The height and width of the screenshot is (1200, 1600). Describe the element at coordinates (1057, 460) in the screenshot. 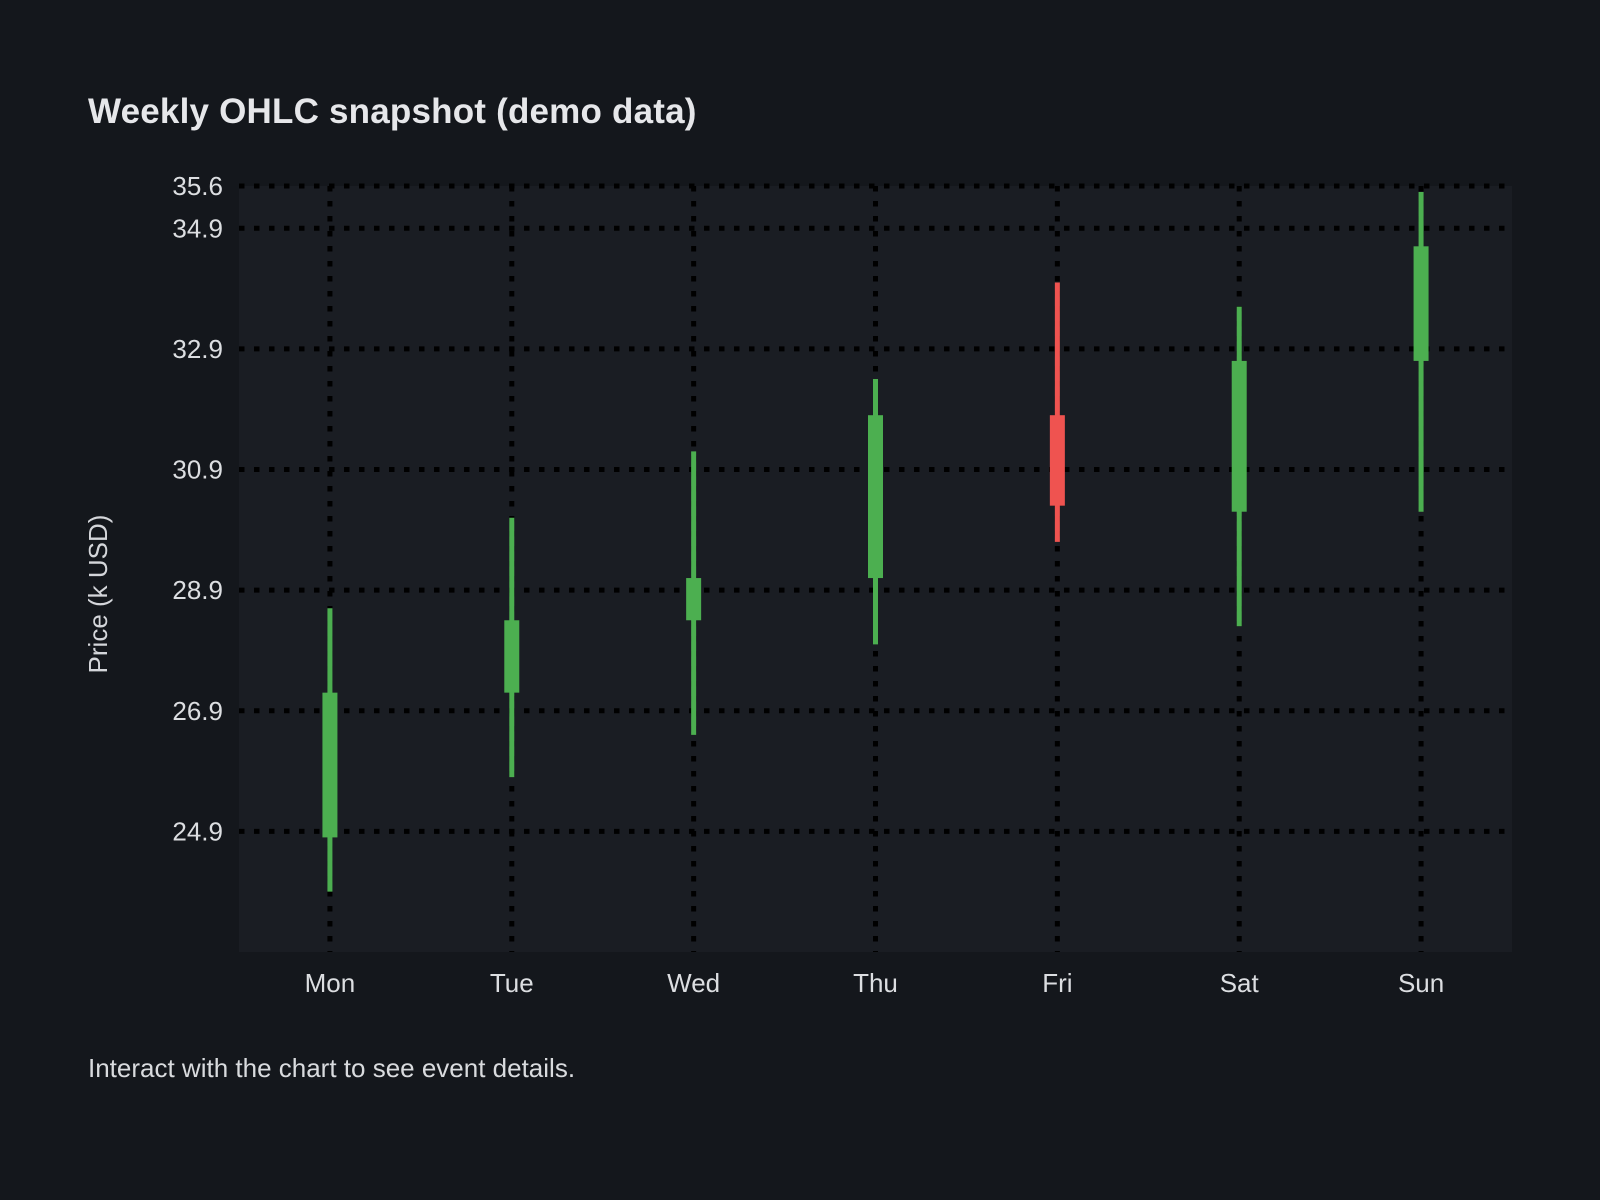

I see `candle-body-fri` at that location.